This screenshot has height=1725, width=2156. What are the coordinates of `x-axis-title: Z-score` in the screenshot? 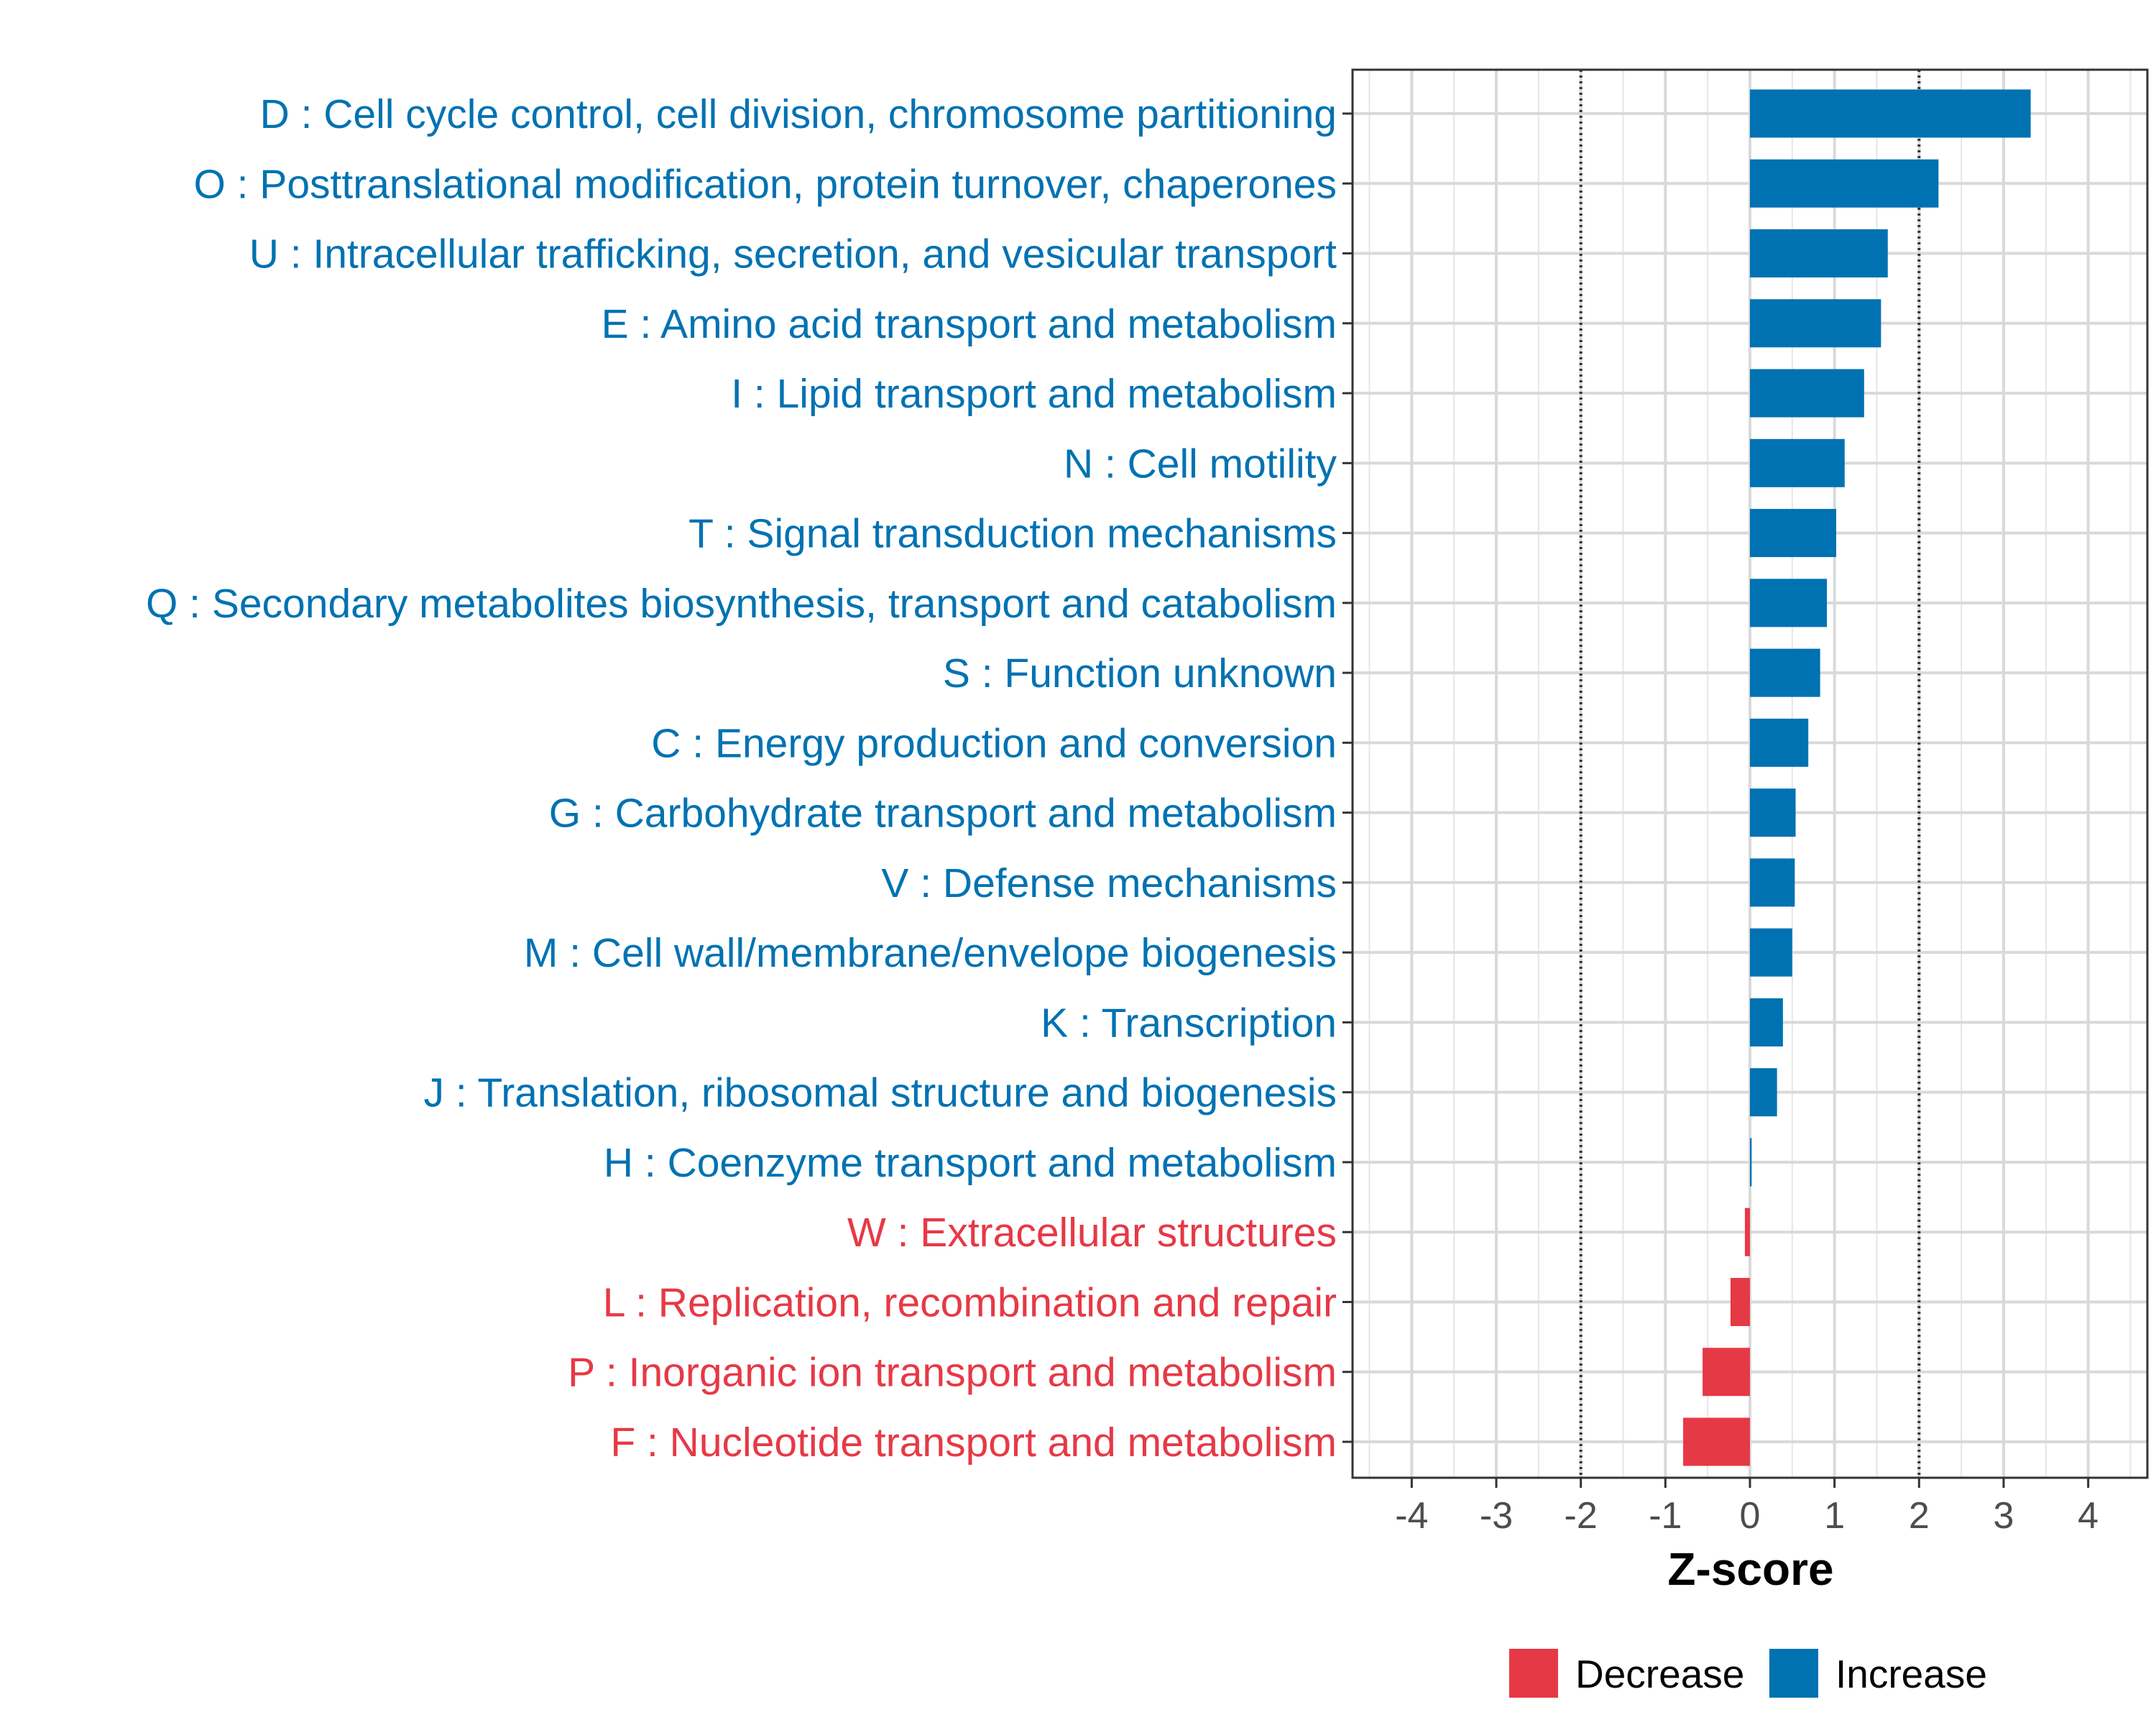 It's located at (1750, 1569).